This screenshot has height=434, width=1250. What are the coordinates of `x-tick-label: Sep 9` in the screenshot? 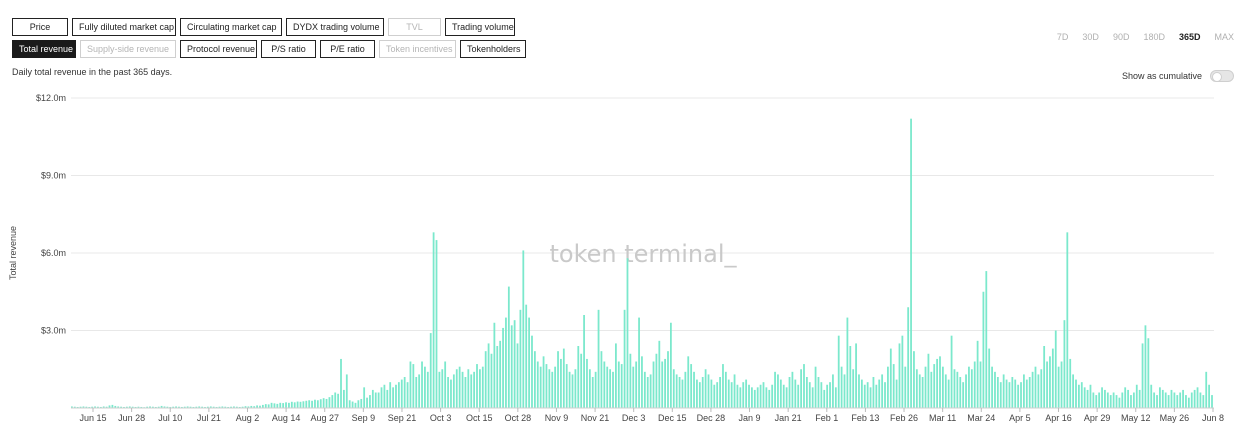 It's located at (364, 418).